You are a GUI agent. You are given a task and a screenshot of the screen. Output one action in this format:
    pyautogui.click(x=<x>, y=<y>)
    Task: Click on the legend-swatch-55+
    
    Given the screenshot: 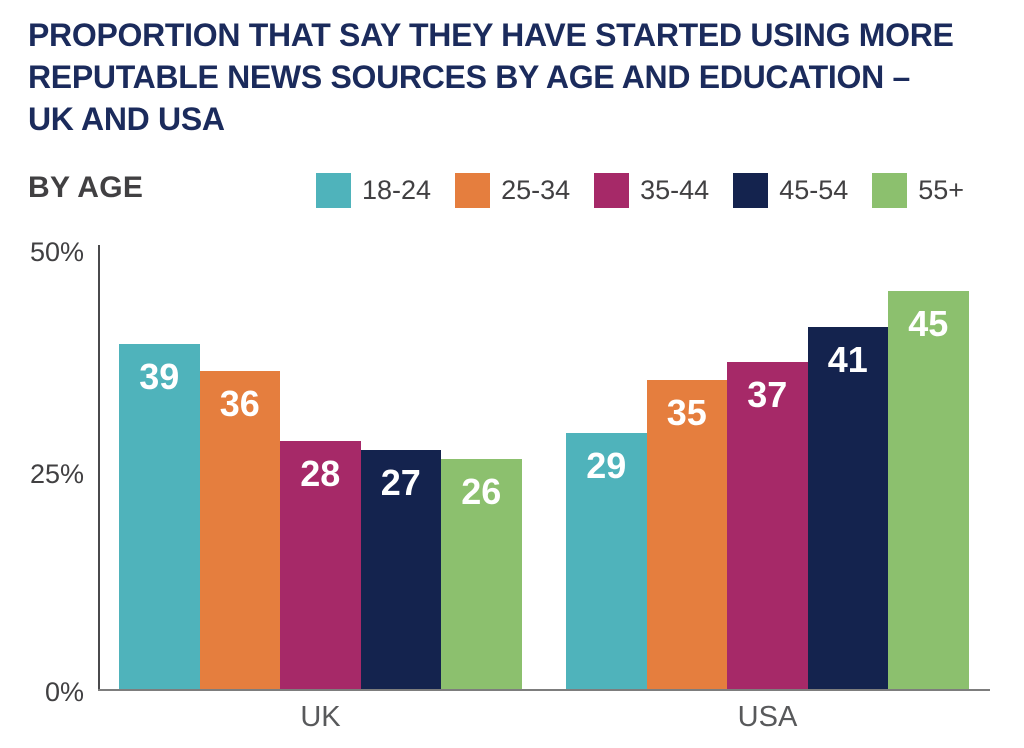 What is the action you would take?
    pyautogui.click(x=890, y=190)
    